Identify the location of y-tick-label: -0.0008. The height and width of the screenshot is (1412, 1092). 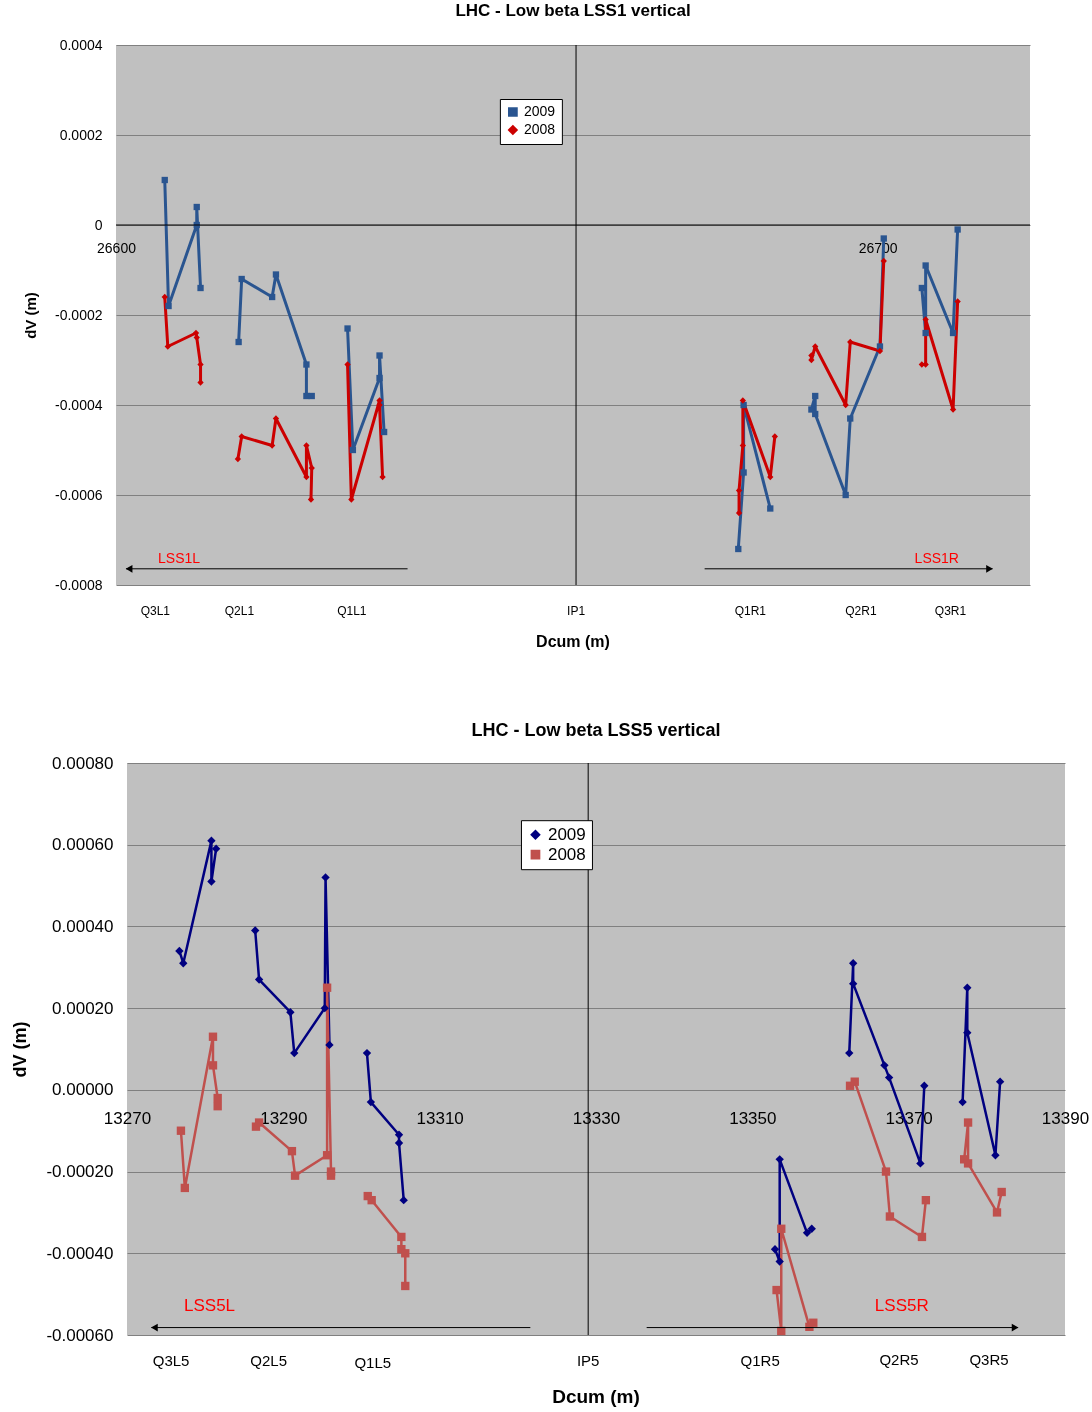
(79, 584).